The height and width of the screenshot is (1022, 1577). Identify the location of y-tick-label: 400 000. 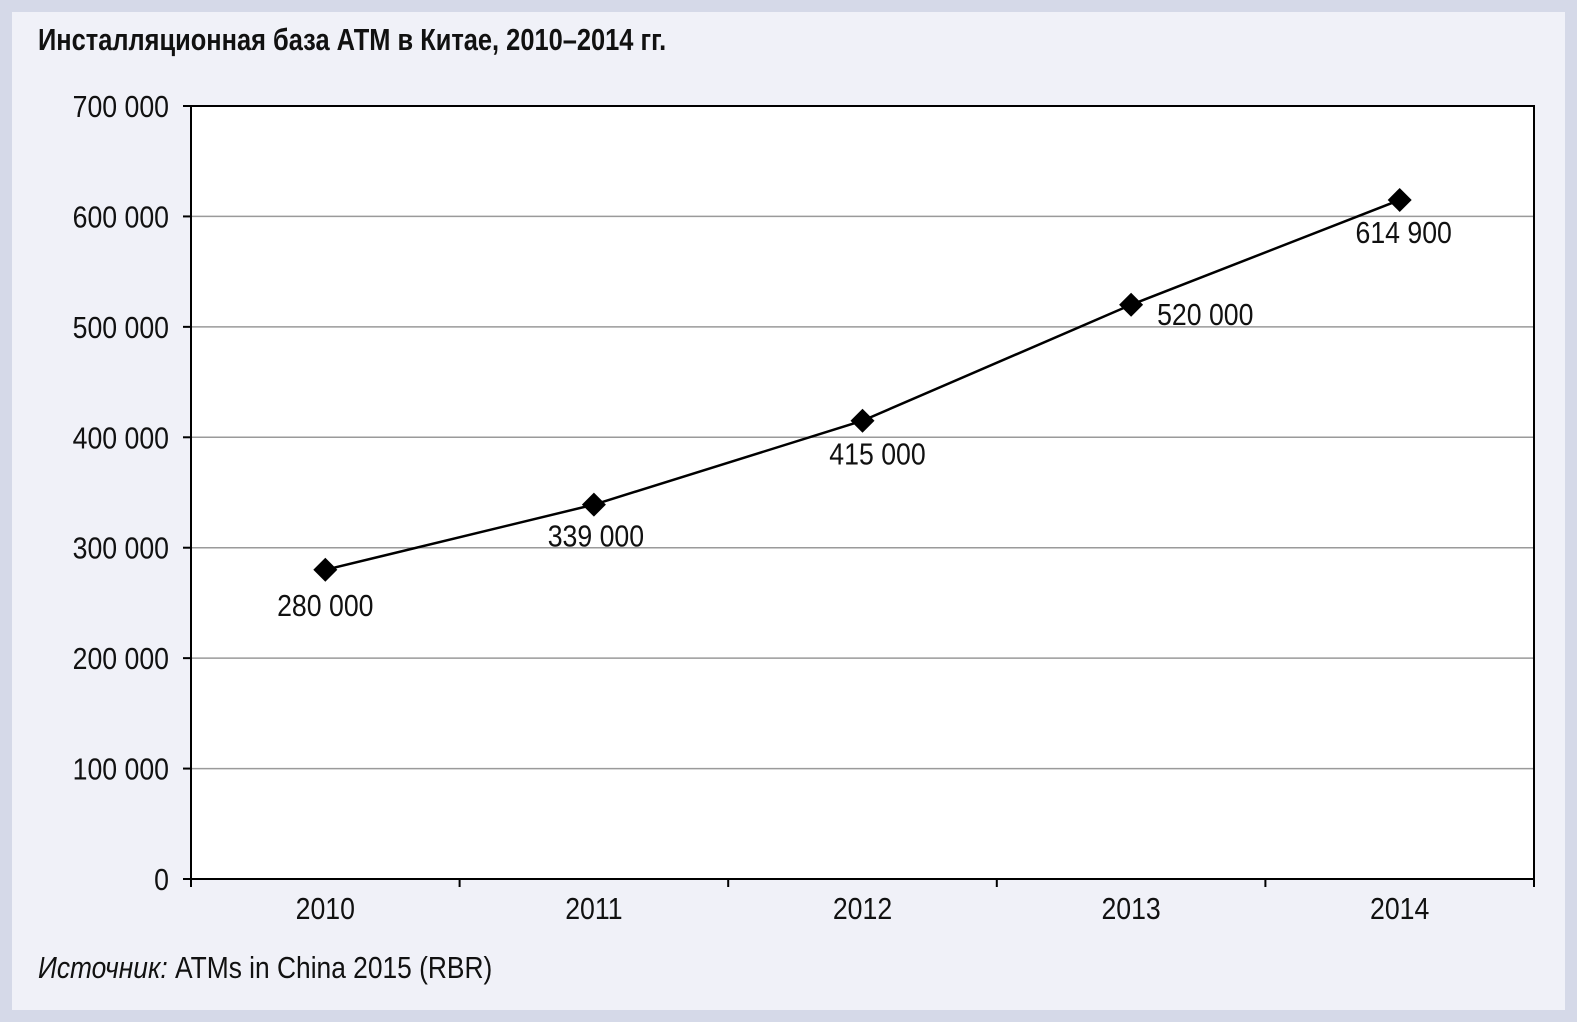
(121, 438).